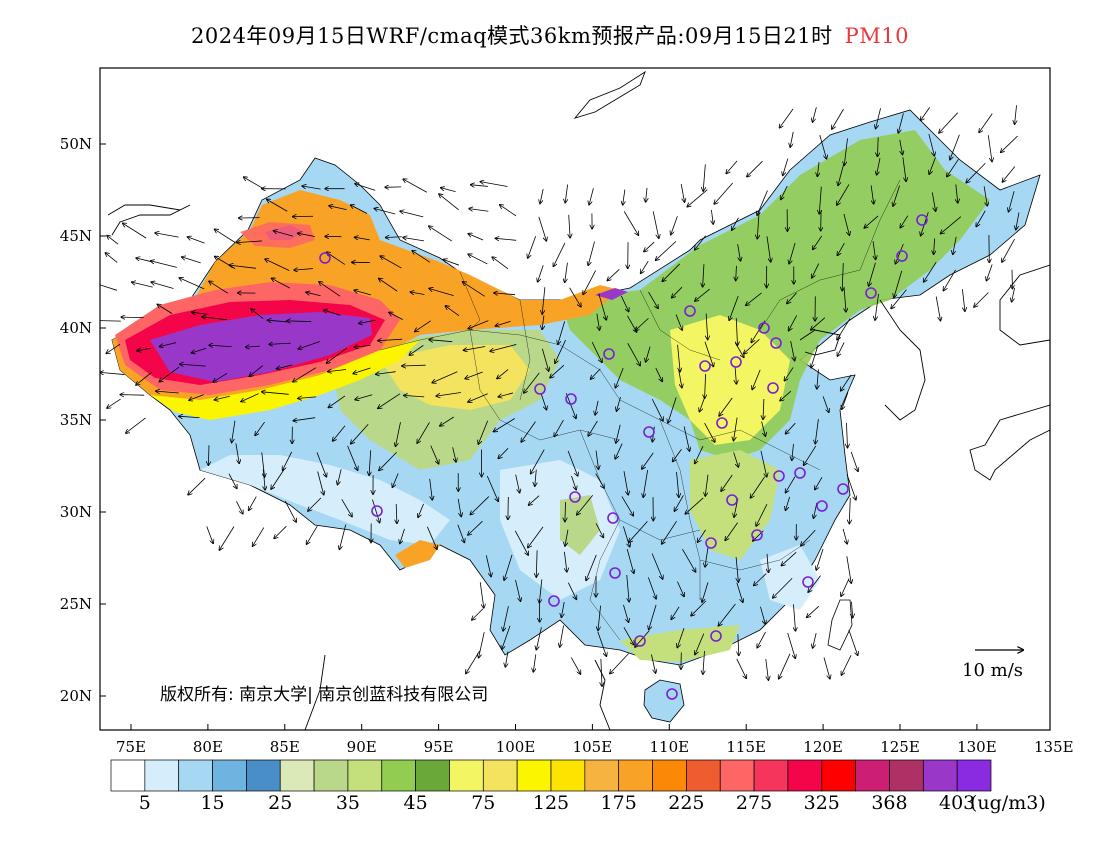 The image size is (1100, 850). Describe the element at coordinates (593, 747) in the screenshot. I see `lon-tick-label: 105E` at that location.